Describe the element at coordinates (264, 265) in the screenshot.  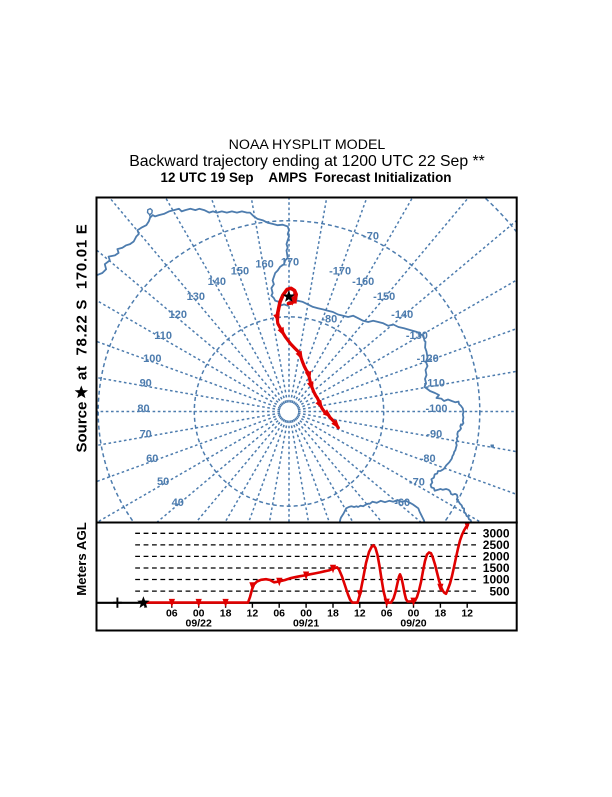
I see `svg-text: 160` at that location.